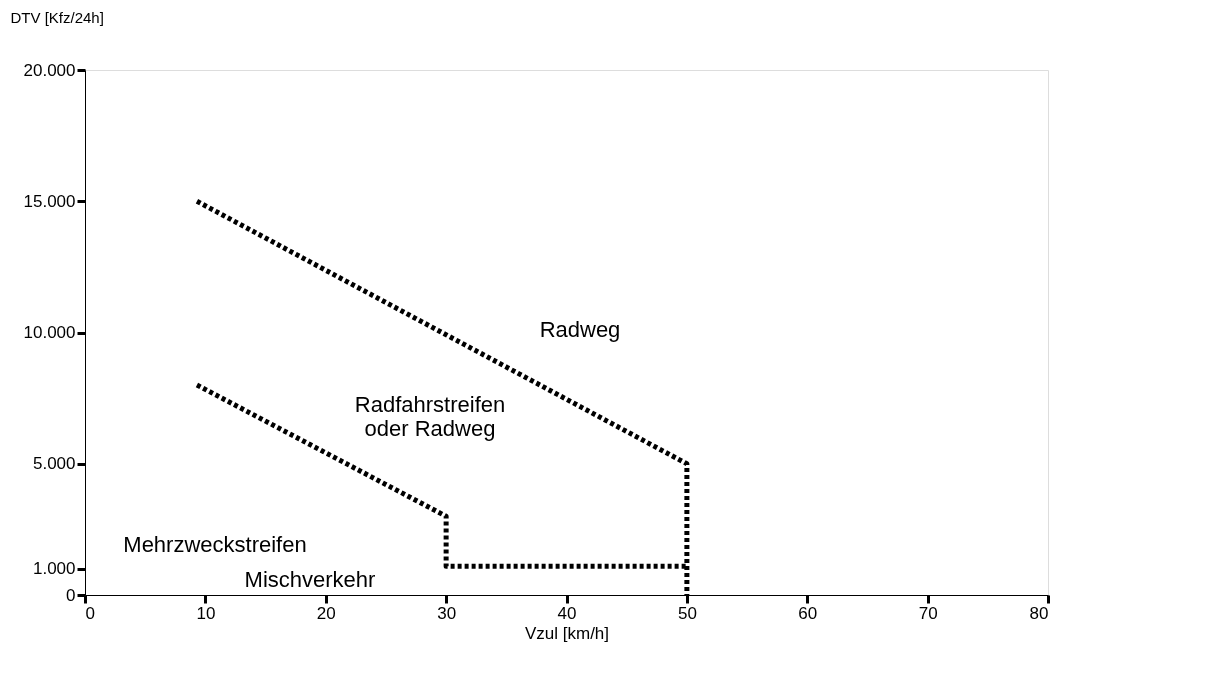 The width and height of the screenshot is (1217, 698). Describe the element at coordinates (326, 613) in the screenshot. I see `x-tick-label: 20` at that location.